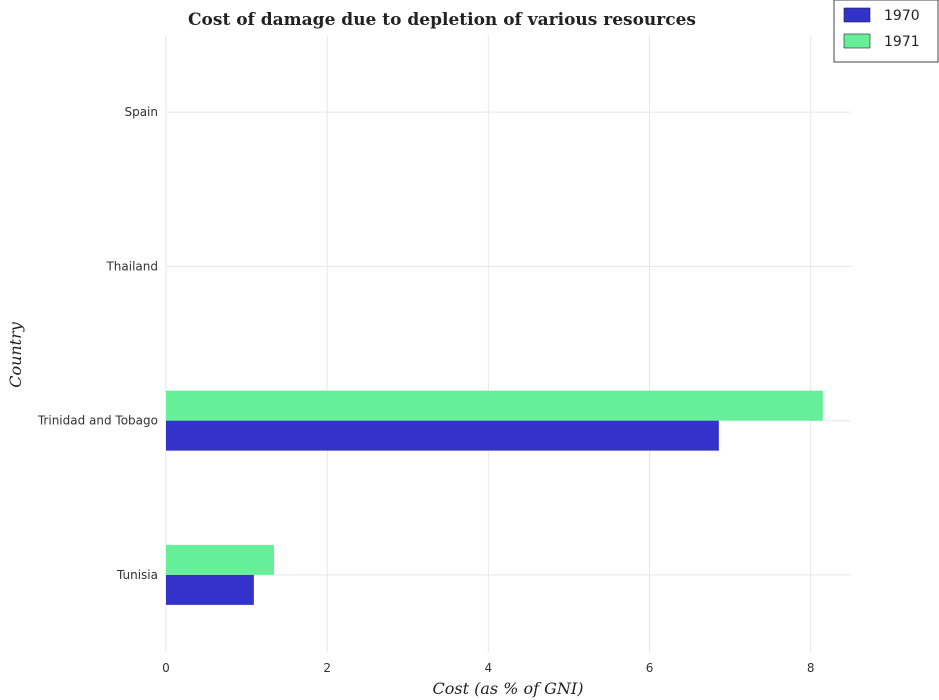  Describe the element at coordinates (15, 354) in the screenshot. I see `y-axis-label: Country` at that location.